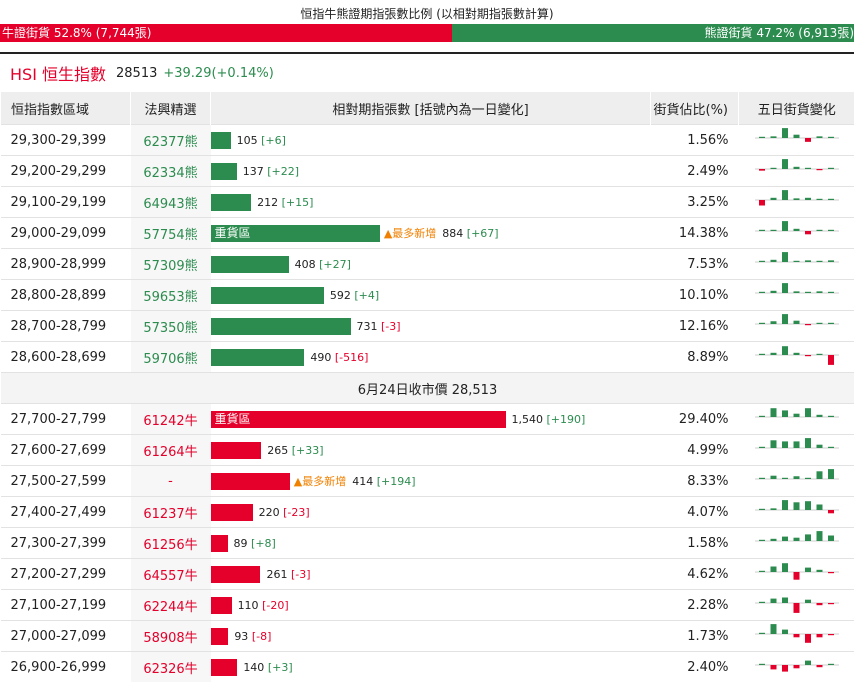 The height and width of the screenshot is (688, 854). Describe the element at coordinates (171, 326) in the screenshot. I see `warrant-code-link: 57350熊` at that location.